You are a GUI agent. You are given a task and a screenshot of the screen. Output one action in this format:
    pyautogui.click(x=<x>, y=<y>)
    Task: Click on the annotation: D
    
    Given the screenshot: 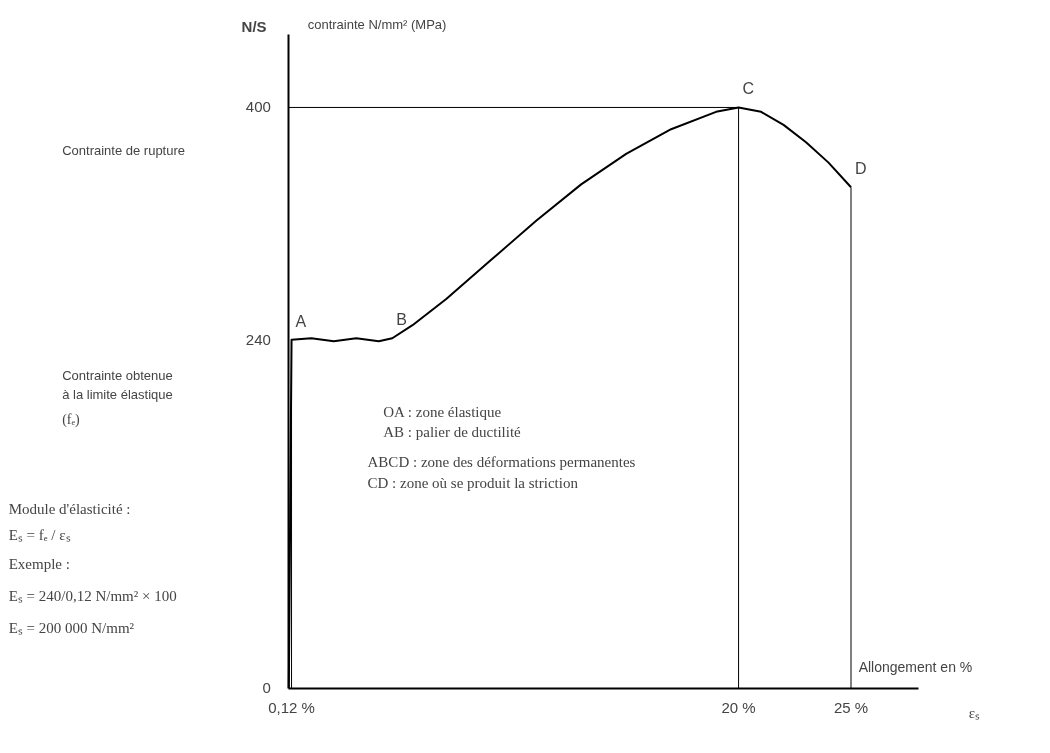 What is the action you would take?
    pyautogui.click(x=861, y=169)
    